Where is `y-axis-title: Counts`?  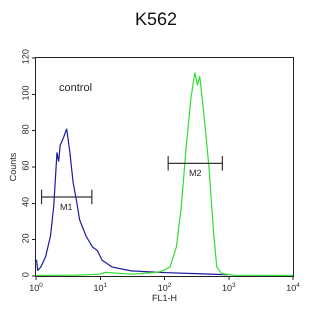
y-axis-title: Counts is located at coordinates (13, 167).